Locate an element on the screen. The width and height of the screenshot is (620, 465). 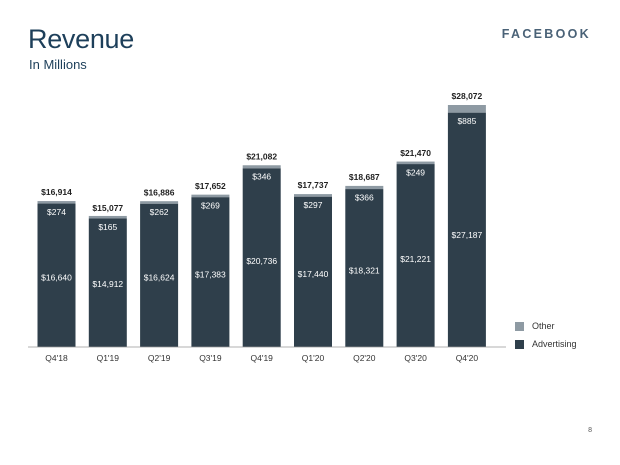
data-label-advertising: $16,624 is located at coordinates (159, 277).